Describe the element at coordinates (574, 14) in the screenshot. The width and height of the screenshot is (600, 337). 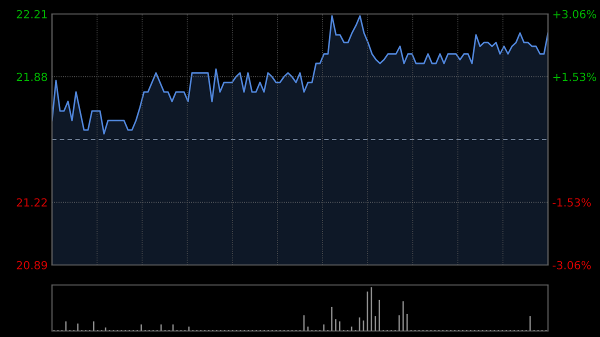
I see `y2-tick-label: +3.06%` at that location.